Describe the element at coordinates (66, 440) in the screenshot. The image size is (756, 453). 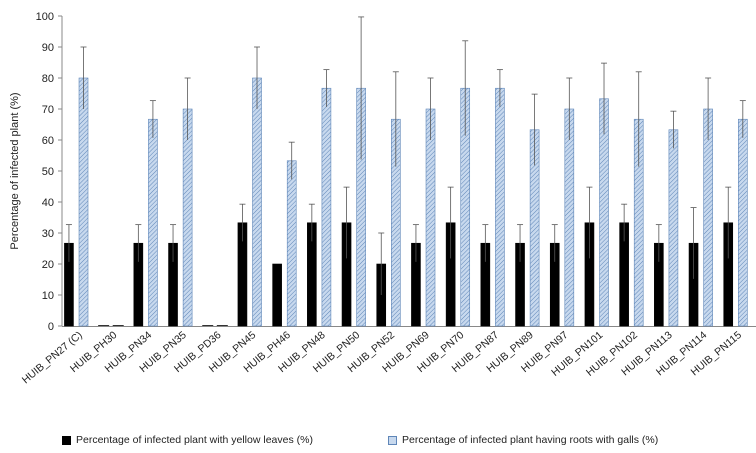
I see `legend-swatch-yellow-leaves` at that location.